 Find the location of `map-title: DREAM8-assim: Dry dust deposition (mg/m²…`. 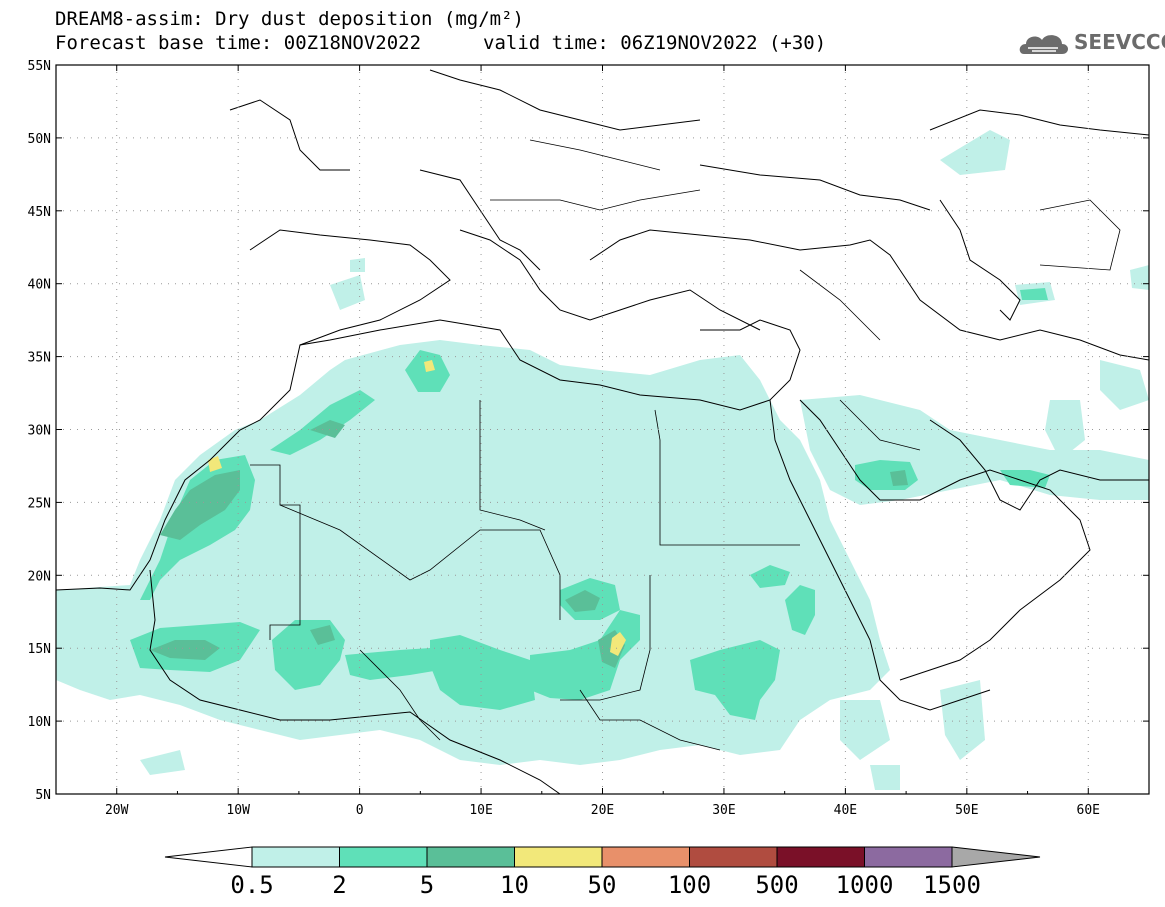

map-title: DREAM8-assim: Dry dust deposition (mg/m²… is located at coordinates (289, 19).